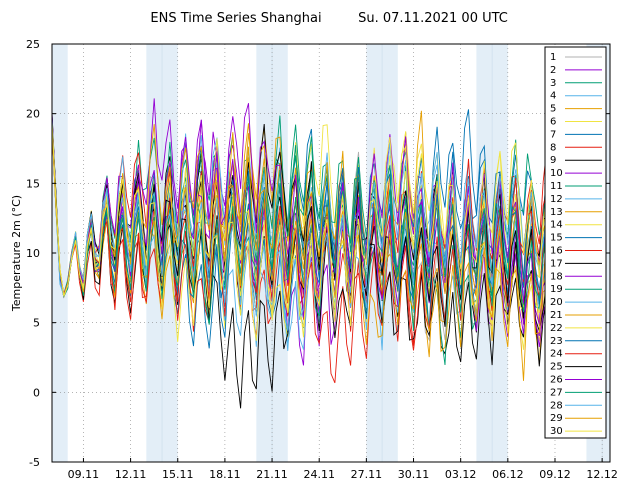  Describe the element at coordinates (272, 474) in the screenshot. I see `x-tick-label: 21.11` at that location.